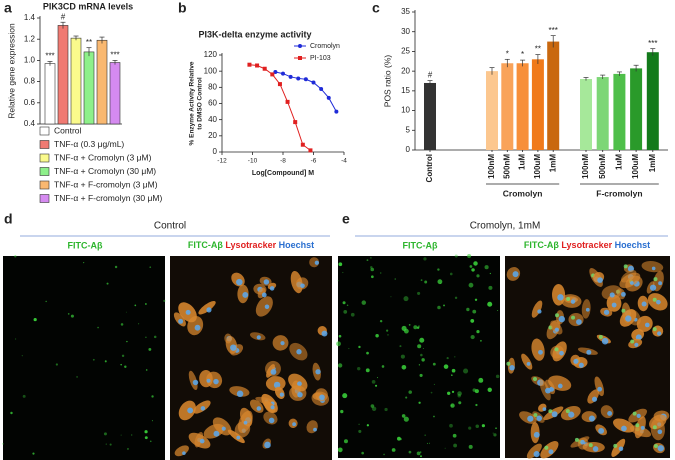 The height and width of the screenshot is (460, 675). What do you see at coordinates (30, 60) in the screenshot?
I see `y-tick-label: 1.0` at bounding box center [30, 60].